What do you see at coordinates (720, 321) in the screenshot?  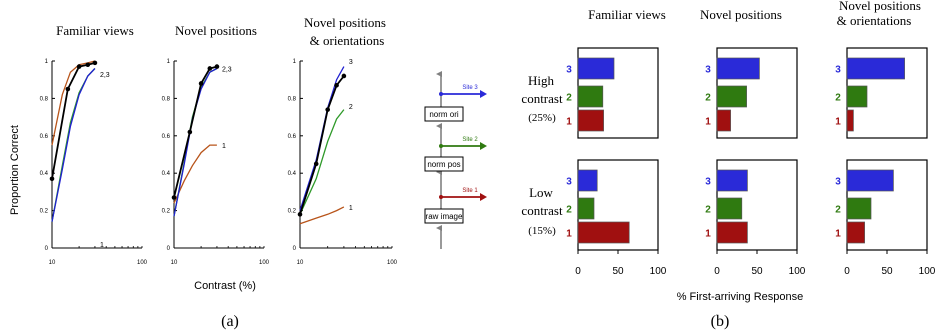 I see `caption-b: (b)` at bounding box center [720, 321].